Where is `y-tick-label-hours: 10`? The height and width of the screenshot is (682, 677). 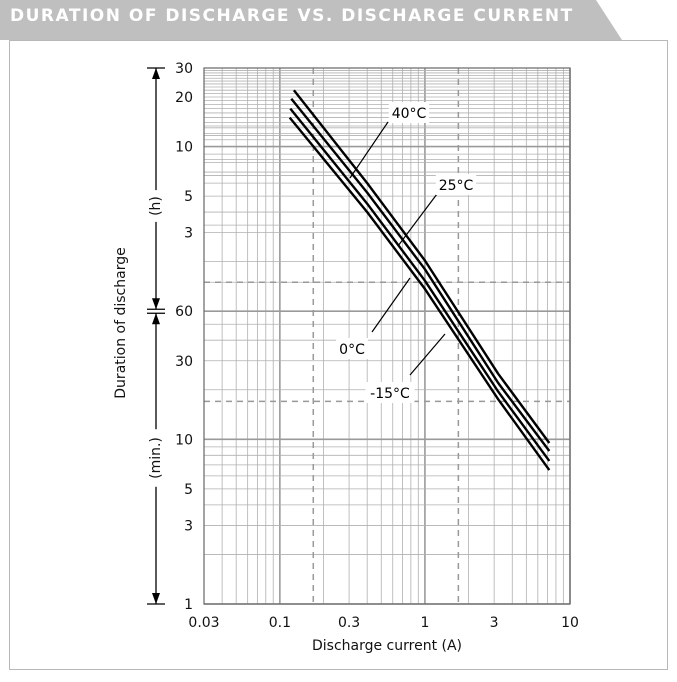 y-tick-label-hours: 10 is located at coordinates (184, 148).